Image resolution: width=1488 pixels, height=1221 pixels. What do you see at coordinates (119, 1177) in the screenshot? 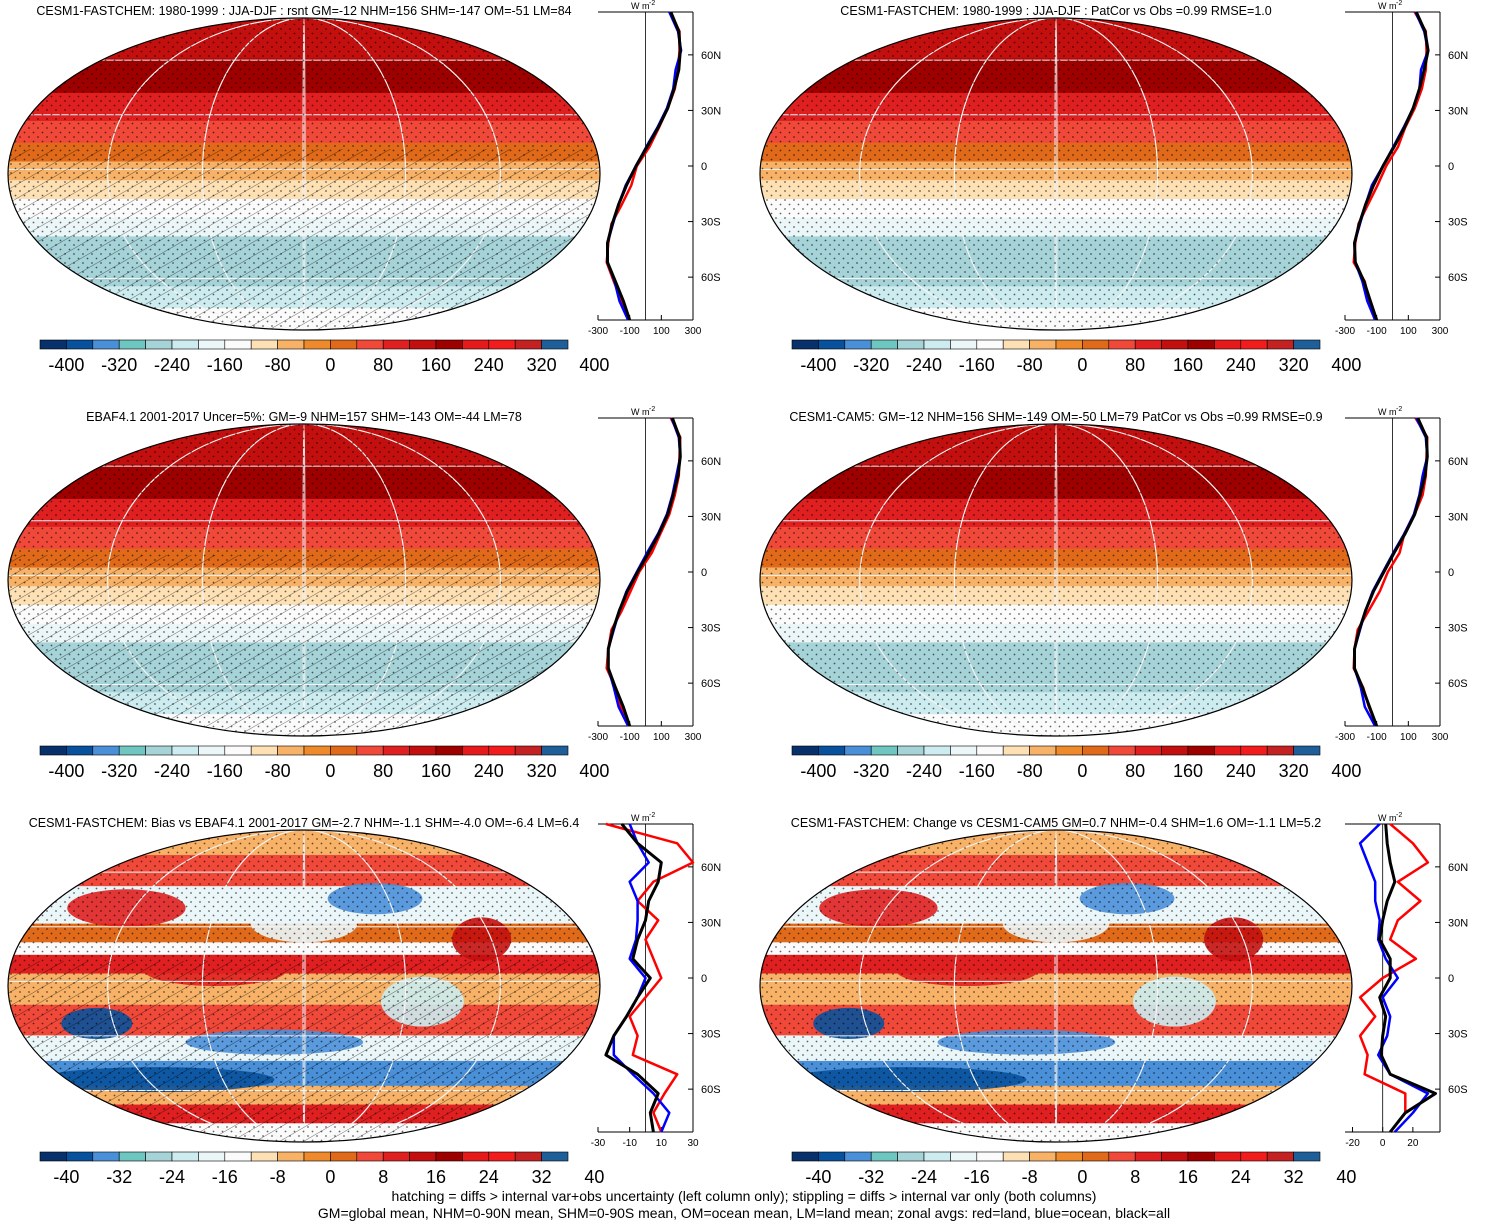
I see `colorbar-label: -32` at bounding box center [119, 1177].